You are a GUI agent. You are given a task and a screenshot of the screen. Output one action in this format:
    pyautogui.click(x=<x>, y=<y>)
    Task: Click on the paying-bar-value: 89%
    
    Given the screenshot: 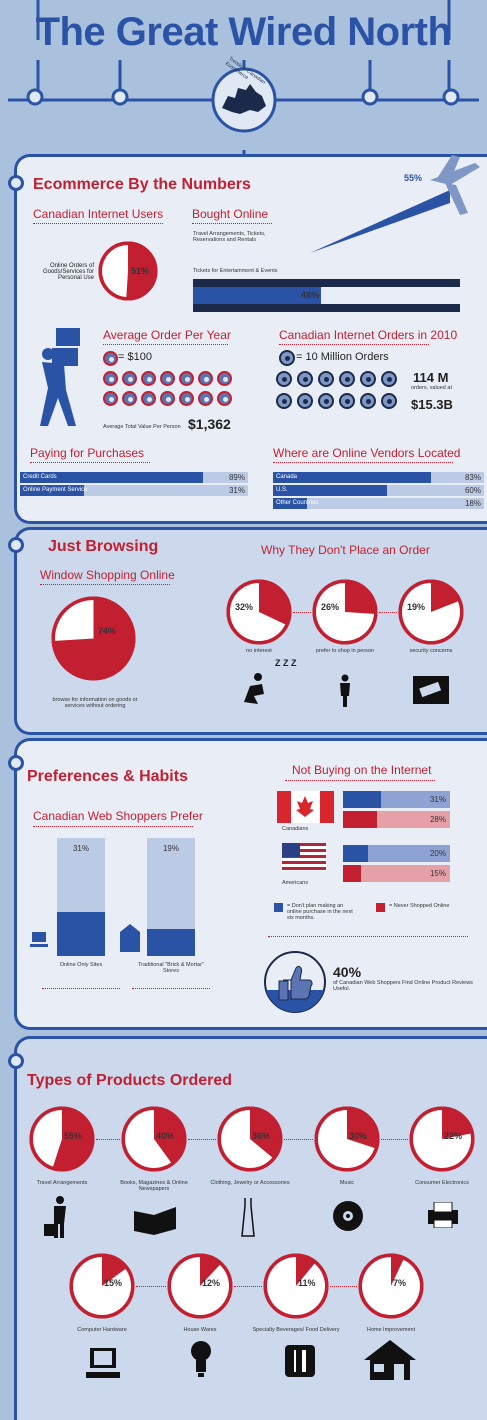 What is the action you would take?
    pyautogui.click(x=236, y=477)
    